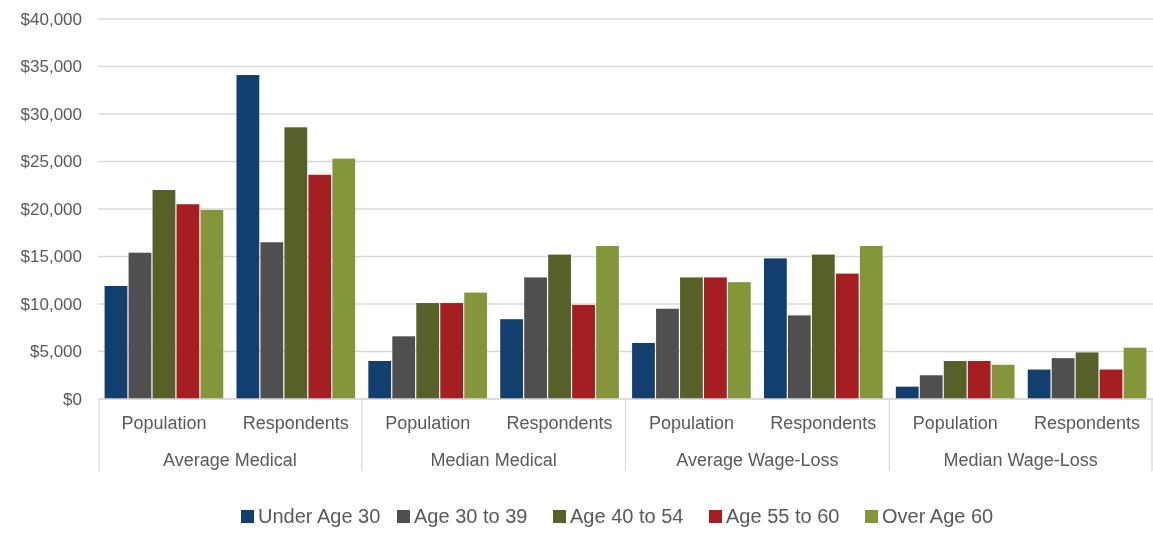 Image resolution: width=1153 pixels, height=533 pixels. What do you see at coordinates (1020, 460) in the screenshot?
I see `text: Median Wage-Loss` at bounding box center [1020, 460].